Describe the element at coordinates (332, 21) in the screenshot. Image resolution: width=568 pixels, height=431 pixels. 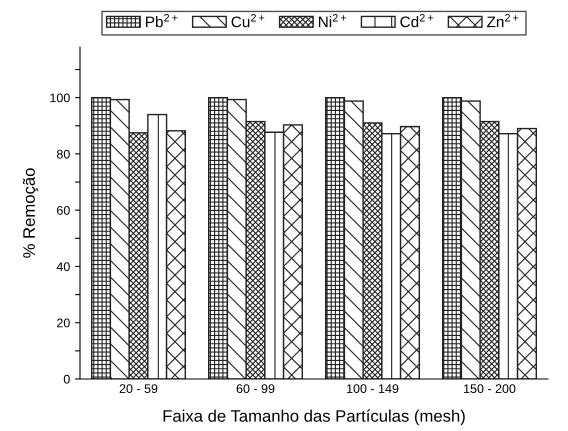
I see `legend-label: Ni$^{2+}$` at that location.